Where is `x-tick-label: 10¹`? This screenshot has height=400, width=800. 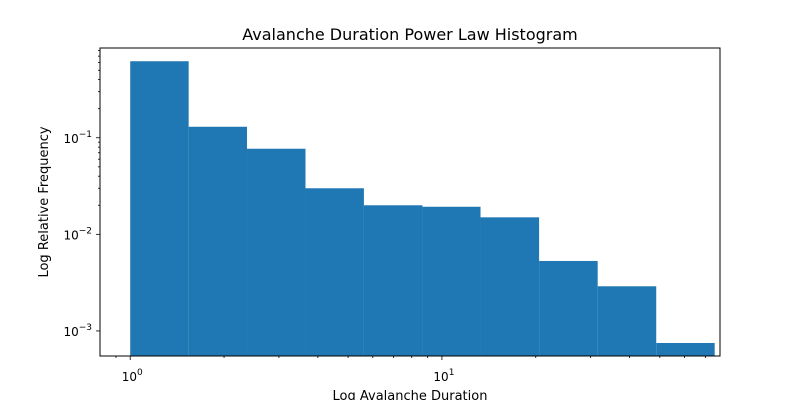 x-tick-label: 10¹ is located at coordinates (443, 376).